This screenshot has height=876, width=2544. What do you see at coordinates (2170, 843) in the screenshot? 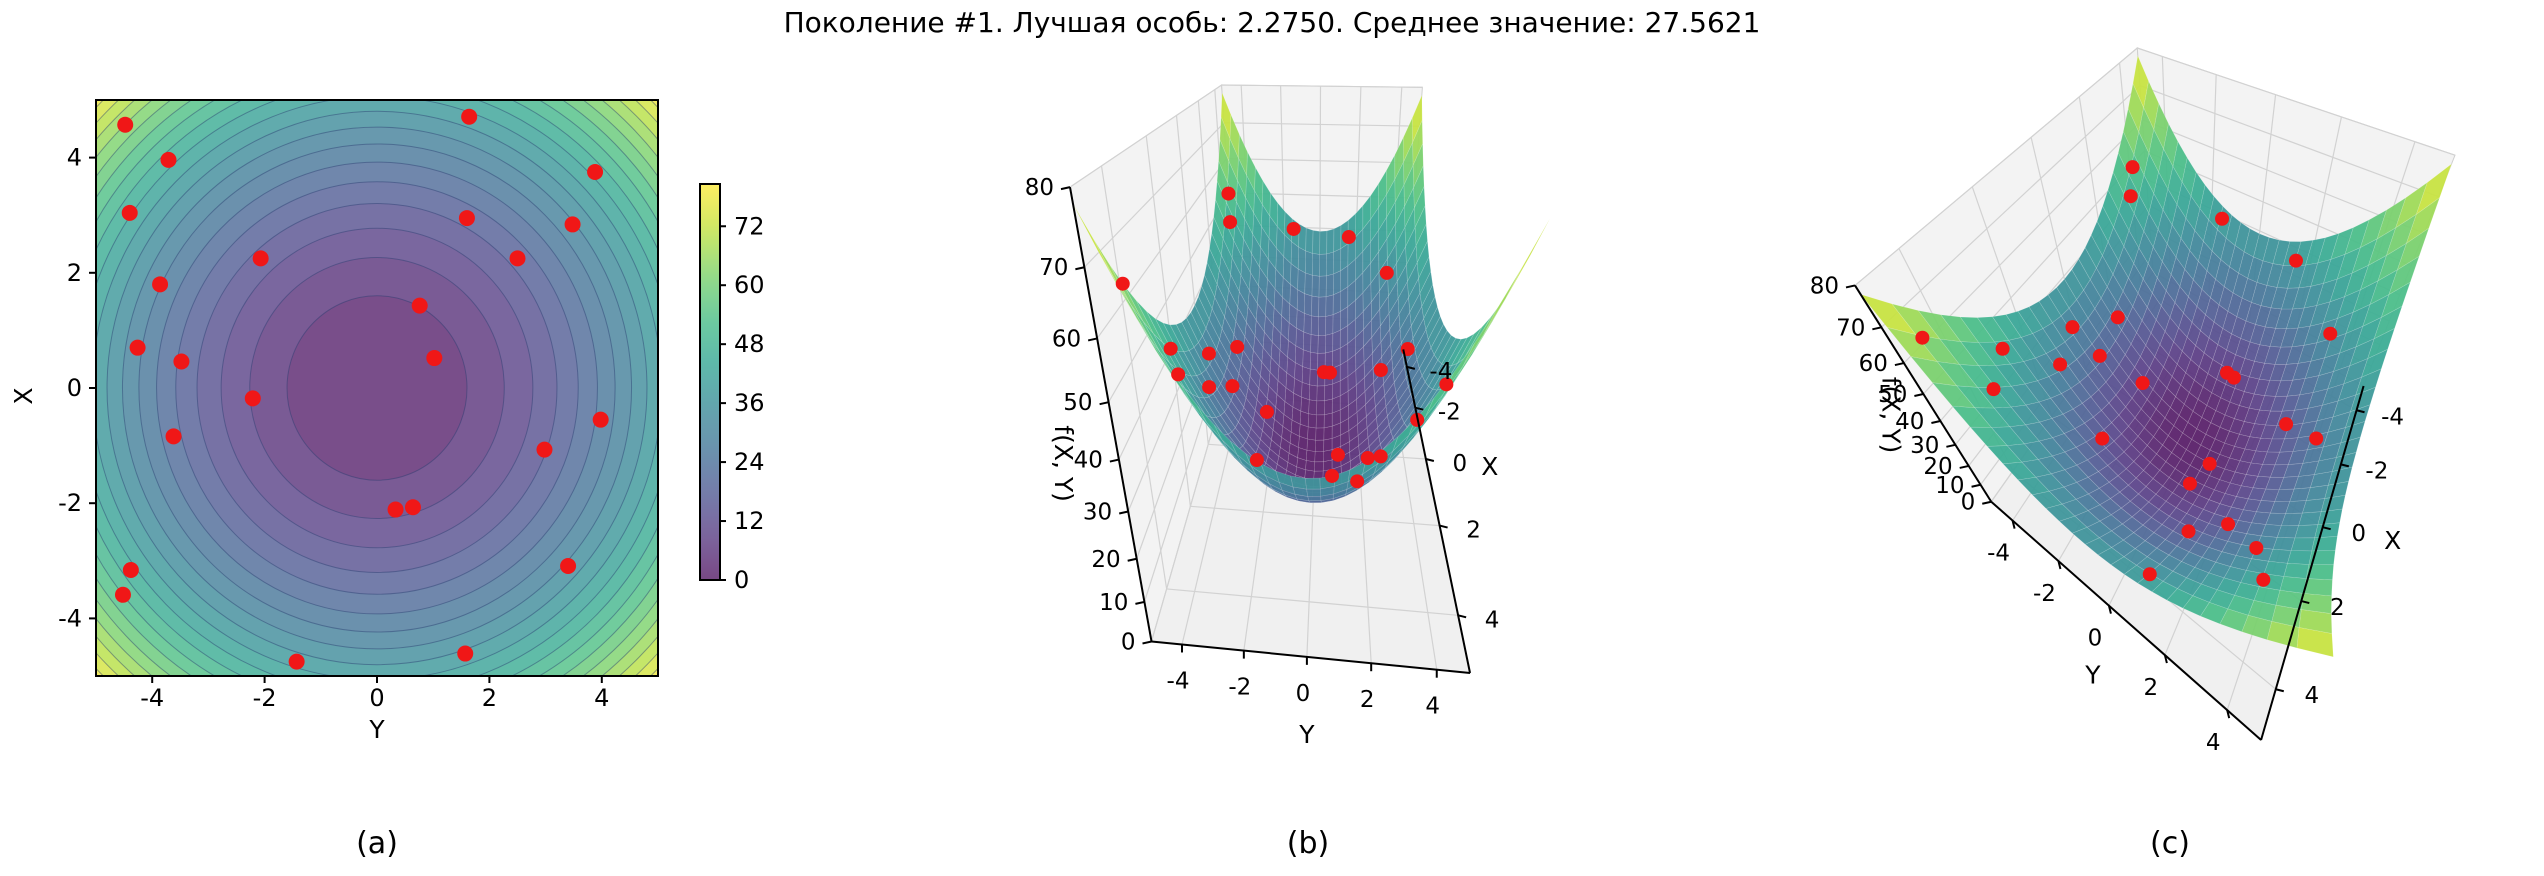
I see `caption-c: (c)` at bounding box center [2170, 843].